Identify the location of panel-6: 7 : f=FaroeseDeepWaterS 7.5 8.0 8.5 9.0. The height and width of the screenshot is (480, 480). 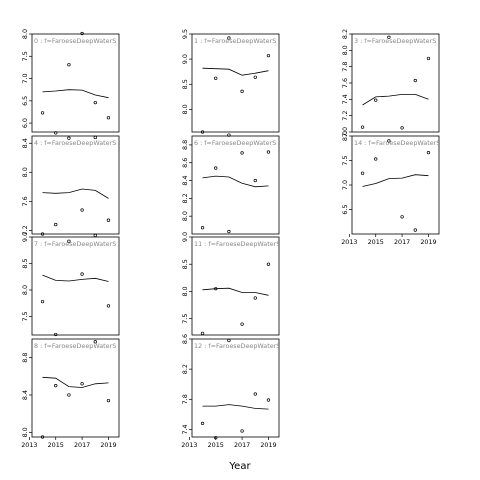
(70, 284).